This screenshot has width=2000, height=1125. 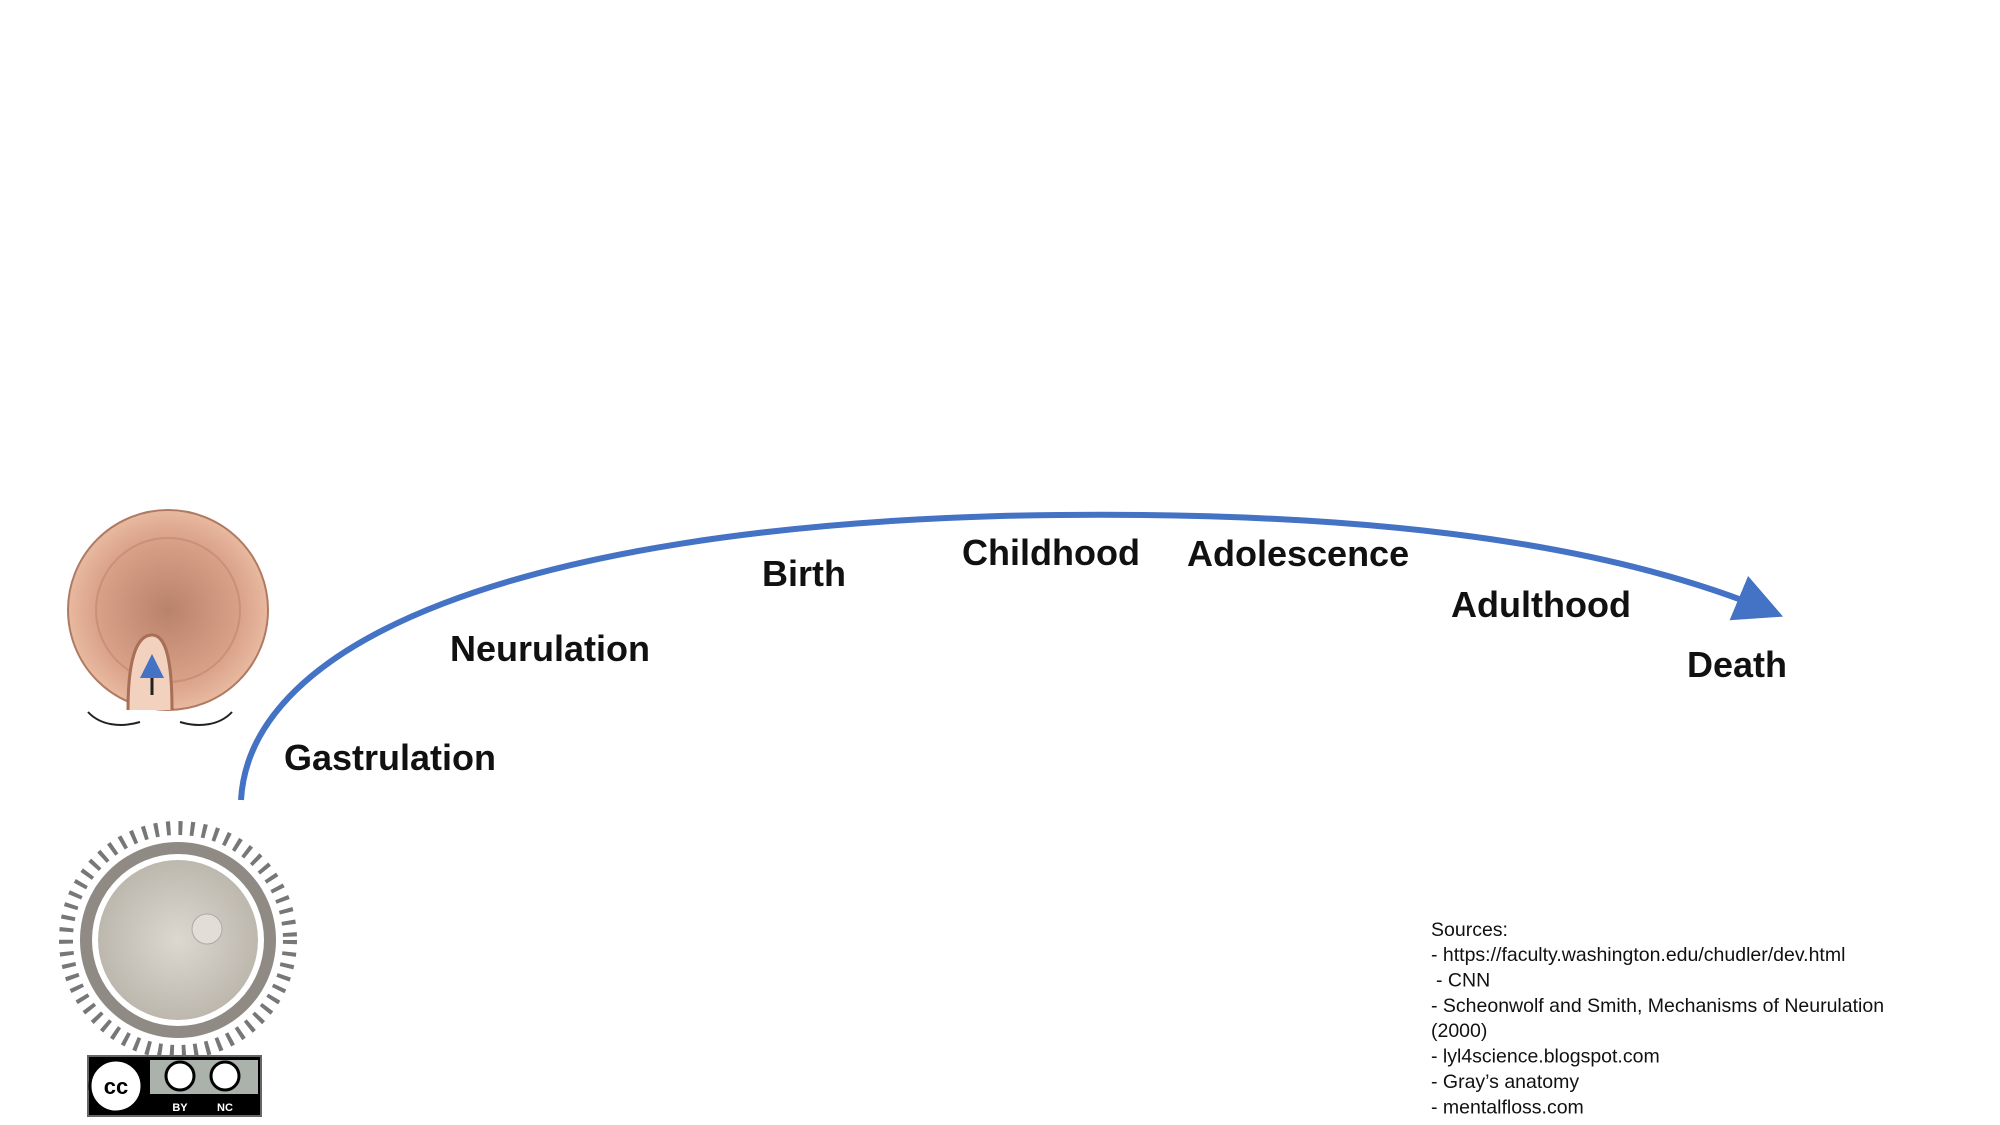 I want to click on gastrula-illustration, so click(x=168, y=617).